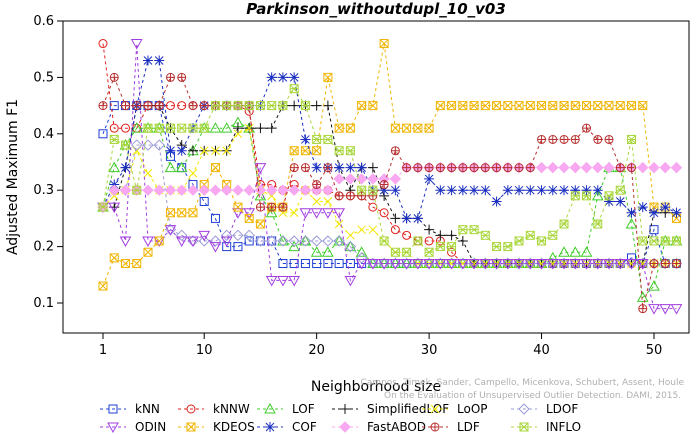 Image resolution: width=697 pixels, height=434 pixels. What do you see at coordinates (455, 409) in the screenshot?
I see `legend-item-loop: LoOP` at bounding box center [455, 409].